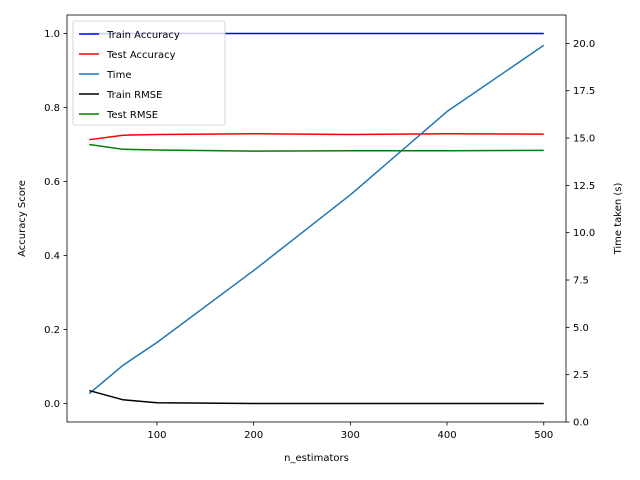 The width and height of the screenshot is (640, 480). I want to click on y-tick-label-left: 0.0, so click(52, 404).